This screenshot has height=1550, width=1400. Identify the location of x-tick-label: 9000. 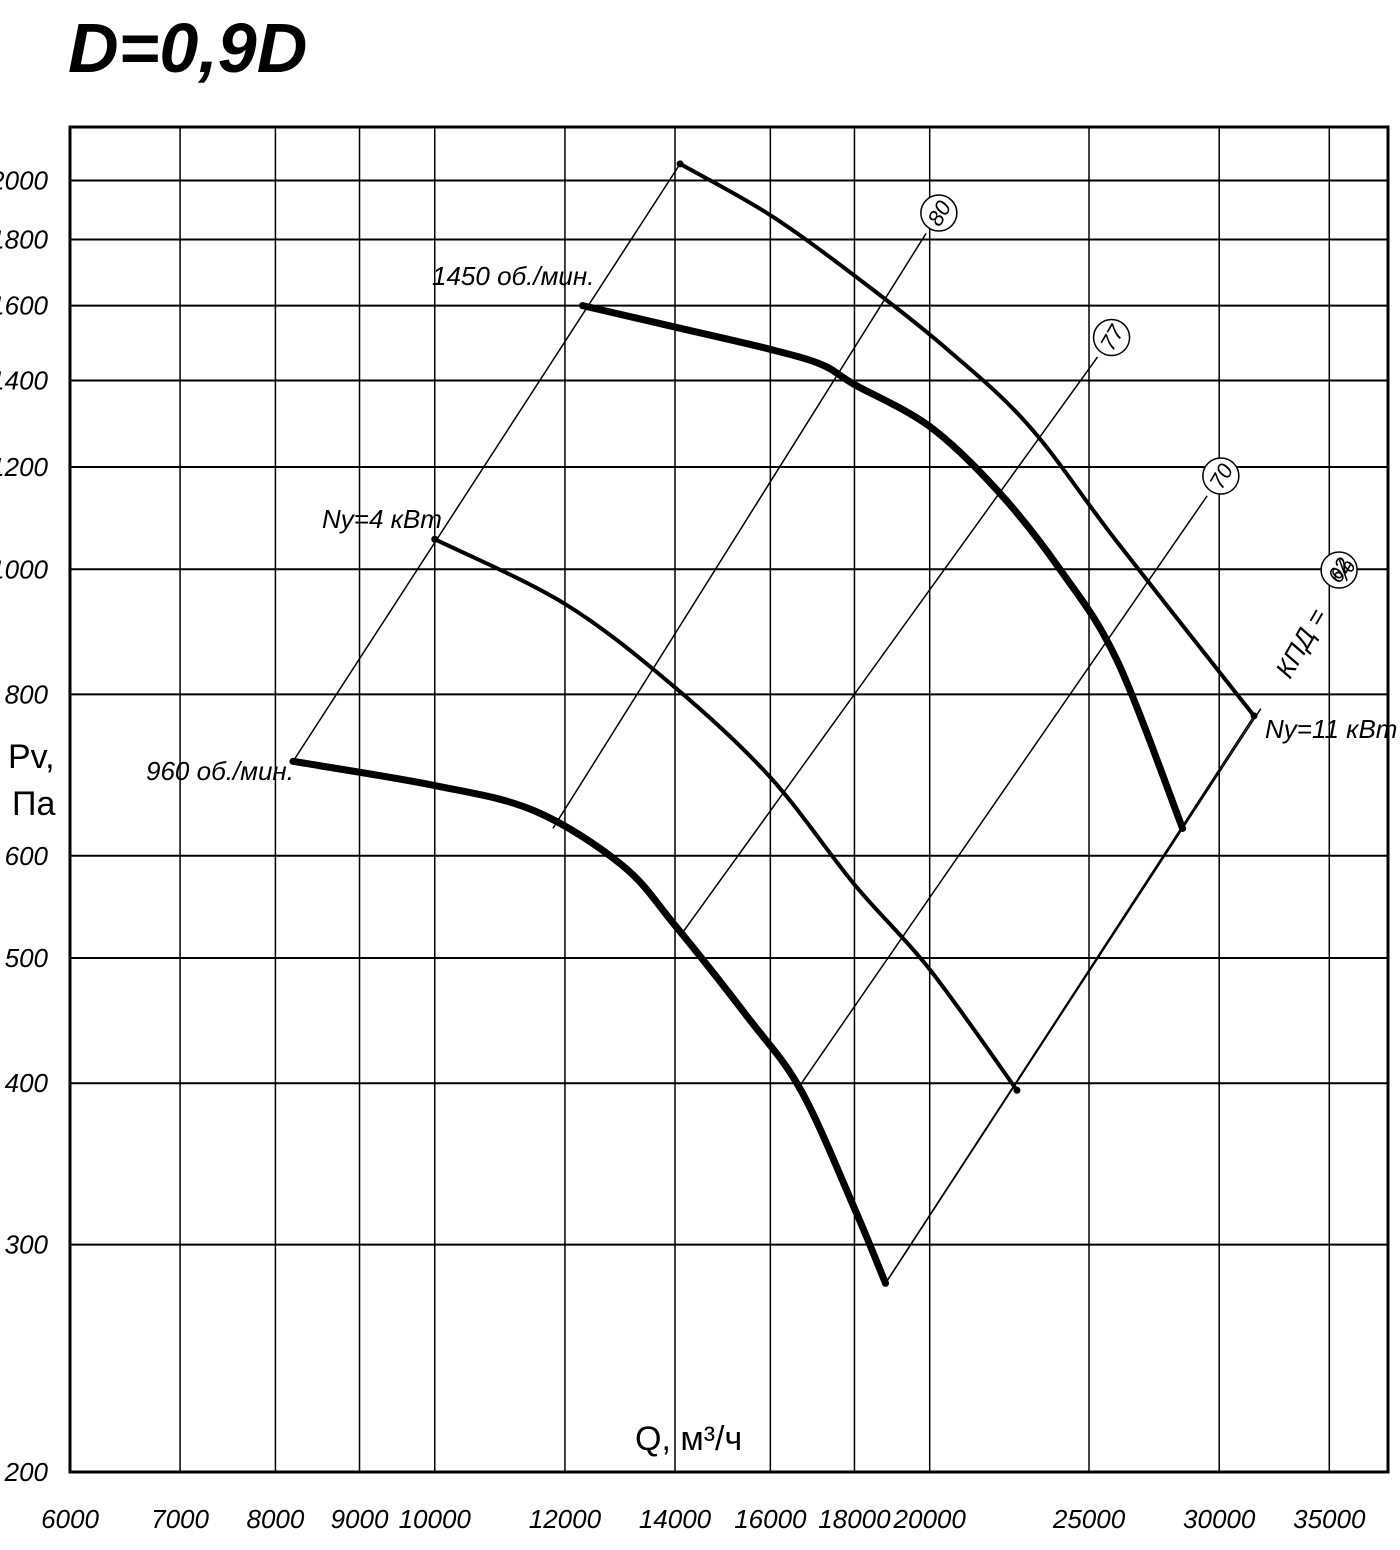
(360, 1519).